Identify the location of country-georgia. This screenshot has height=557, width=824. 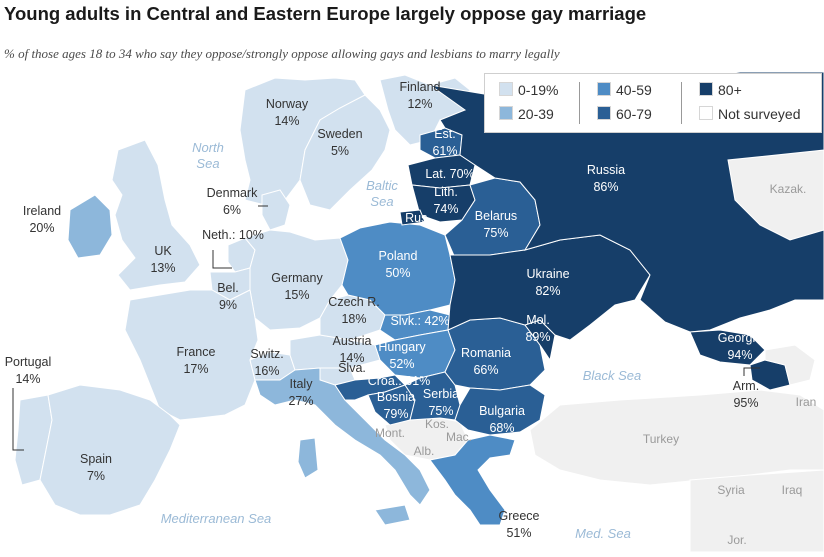
(727, 347).